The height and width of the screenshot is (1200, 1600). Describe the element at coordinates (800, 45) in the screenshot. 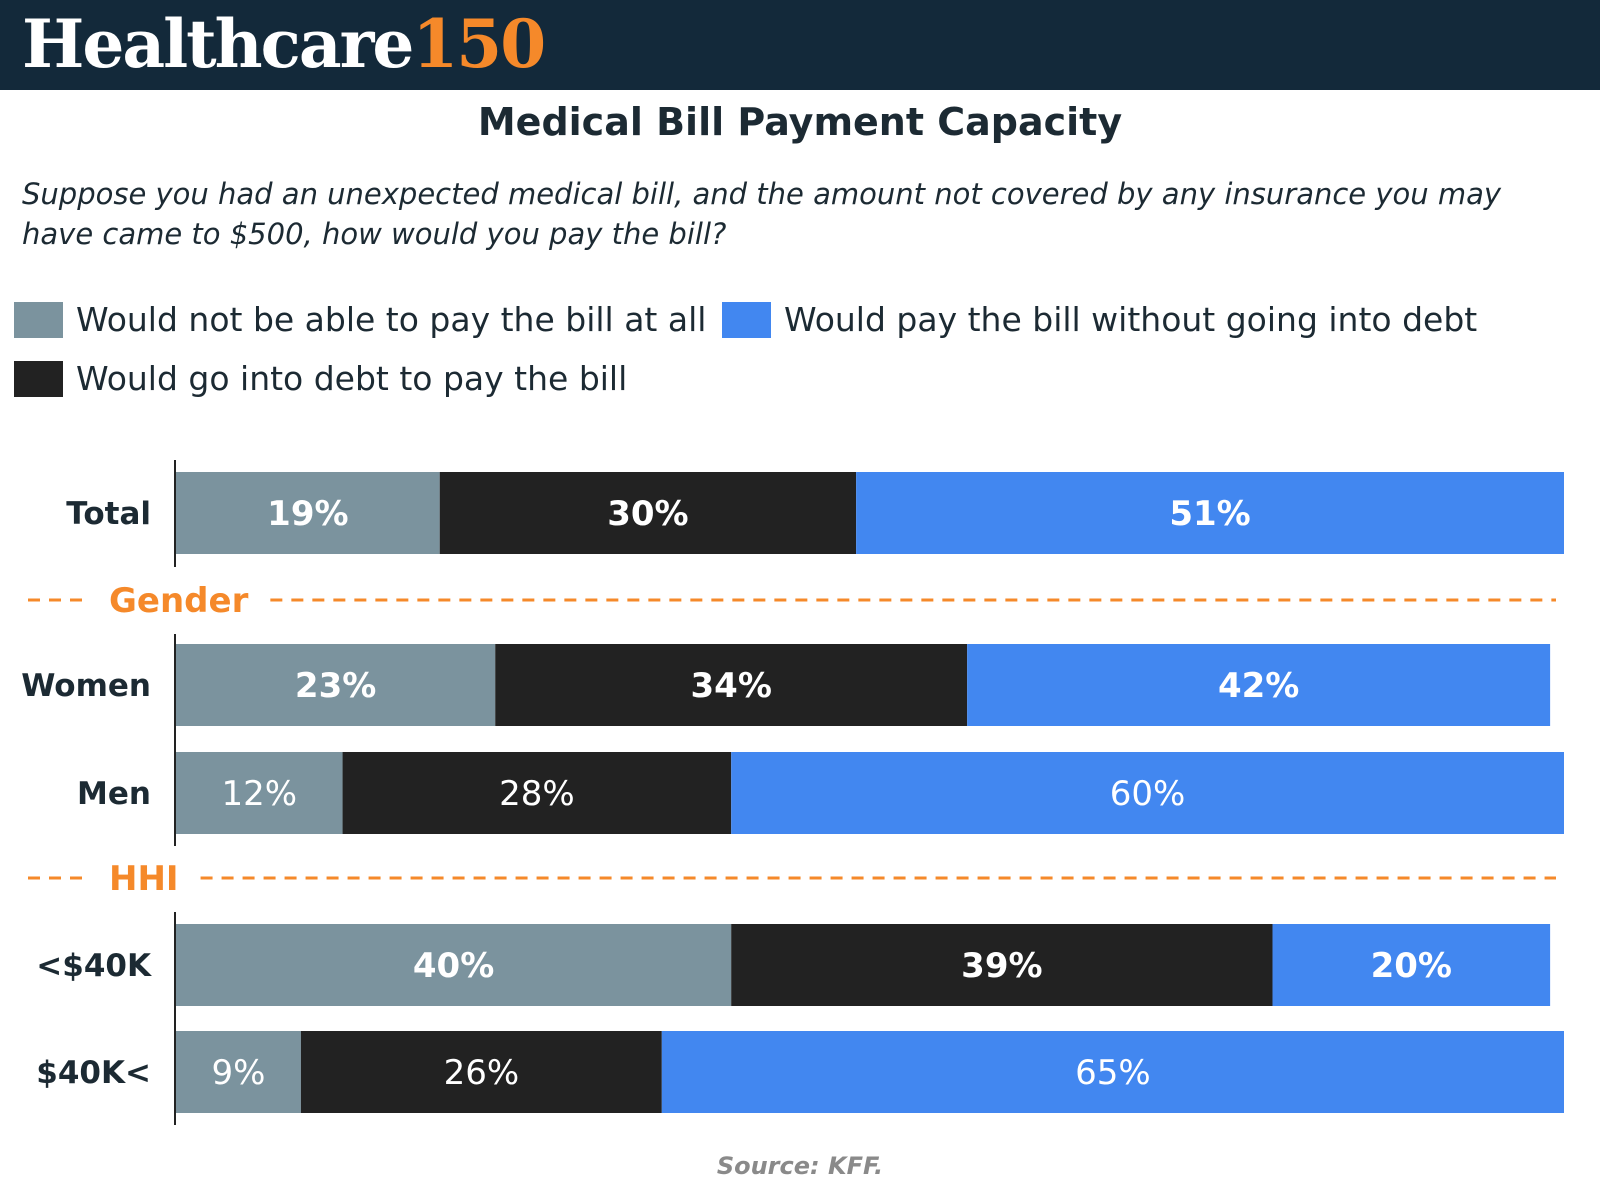

I see `brand-header: Healthcare150` at that location.